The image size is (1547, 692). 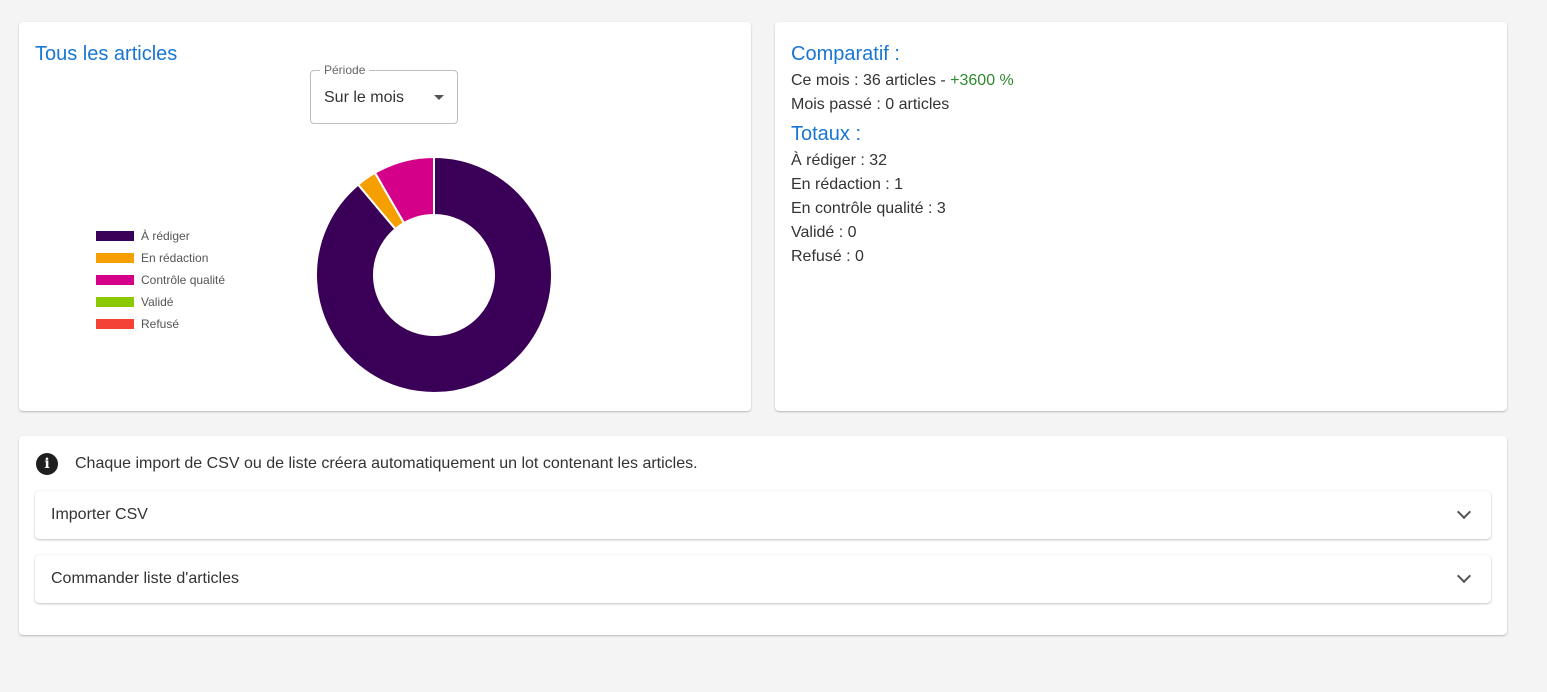 What do you see at coordinates (827, 256) in the screenshot?
I see `total-refuse: Refusé : 0` at bounding box center [827, 256].